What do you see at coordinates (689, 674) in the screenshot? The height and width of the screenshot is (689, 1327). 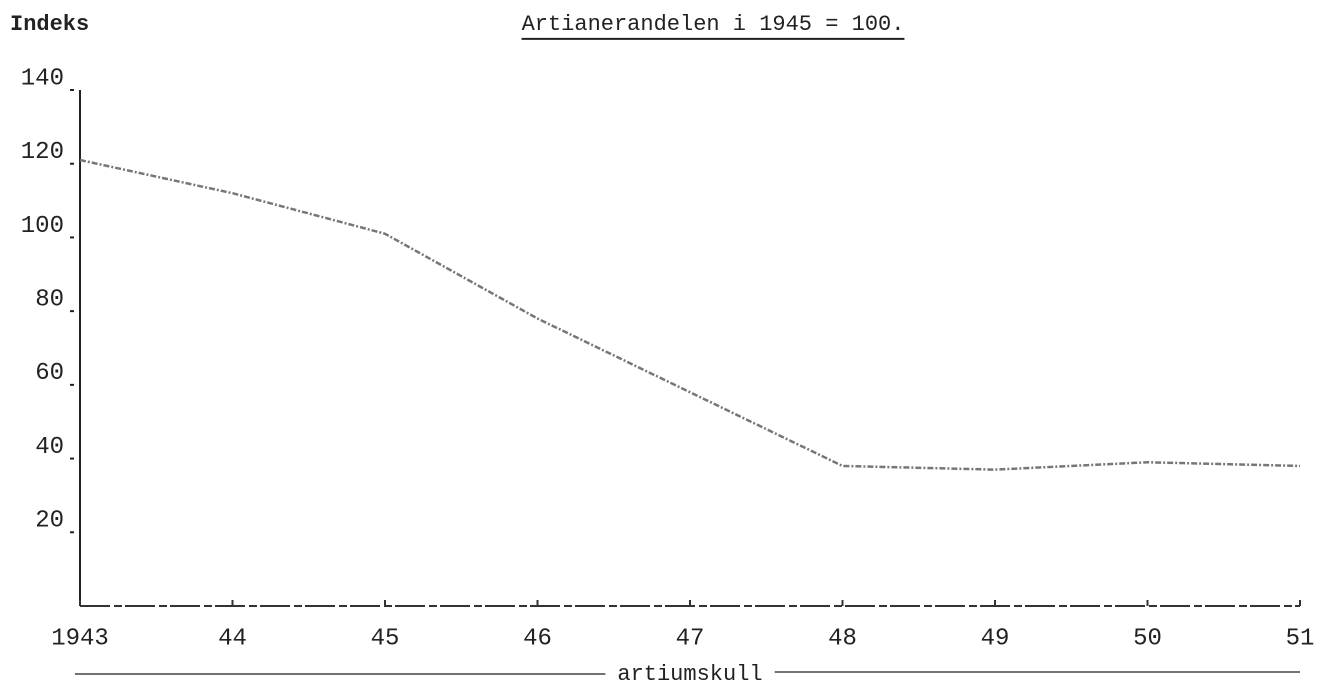 I see `x-axis-title: artiumskull` at bounding box center [689, 674].